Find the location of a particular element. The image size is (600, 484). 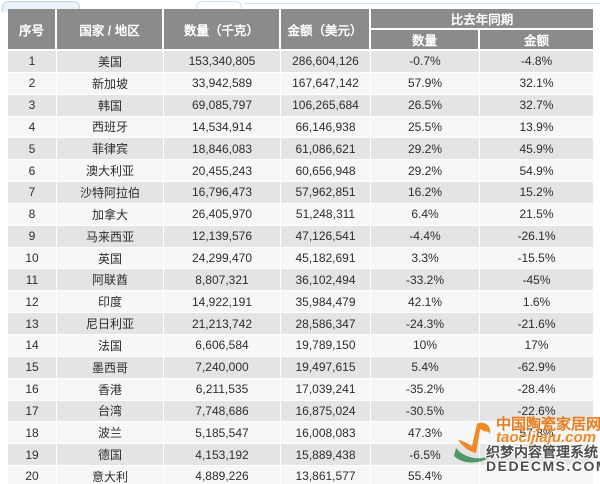

cell-qty-pct: 47.3% is located at coordinates (425, 433).